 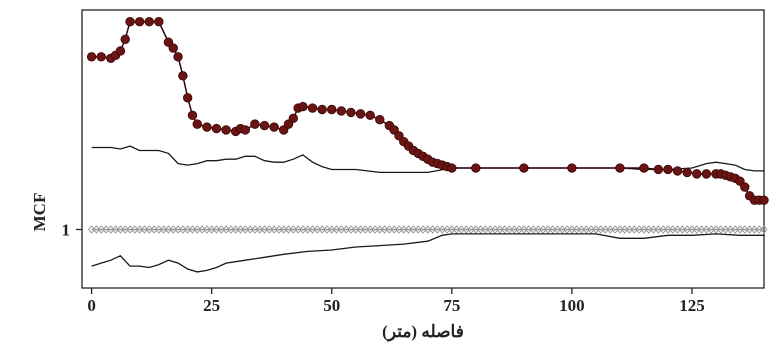 I want to click on lower-envelope-line, so click(x=427, y=253).